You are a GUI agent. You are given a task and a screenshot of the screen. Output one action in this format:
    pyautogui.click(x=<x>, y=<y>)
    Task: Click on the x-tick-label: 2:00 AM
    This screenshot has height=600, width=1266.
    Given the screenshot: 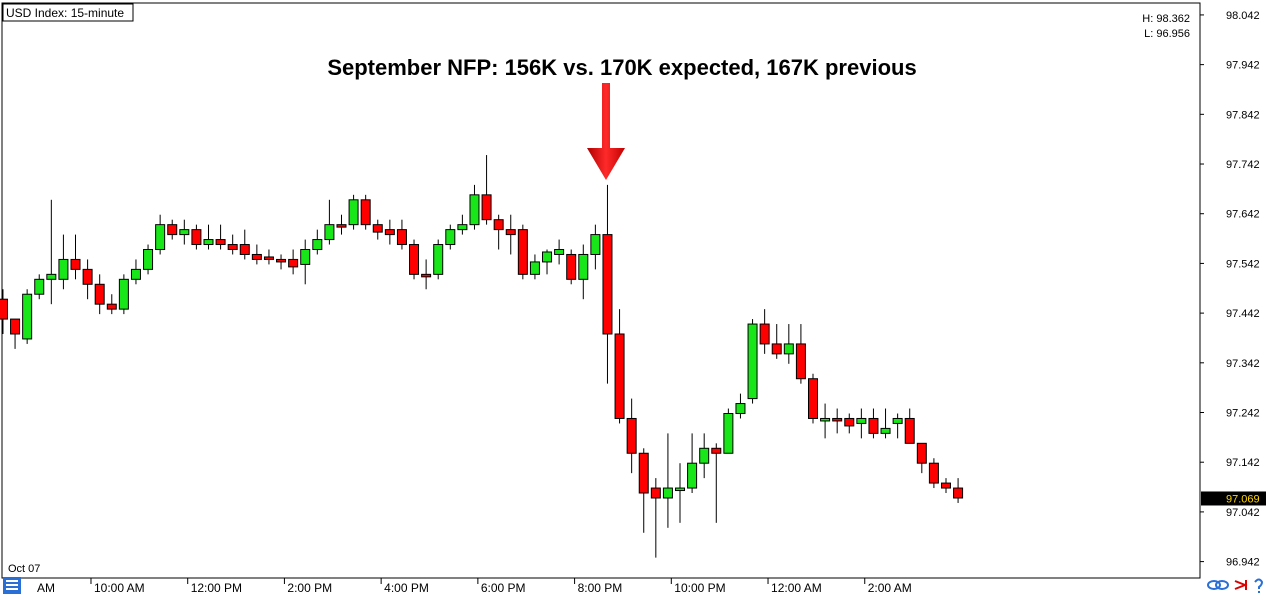 What is the action you would take?
    pyautogui.click(x=890, y=588)
    